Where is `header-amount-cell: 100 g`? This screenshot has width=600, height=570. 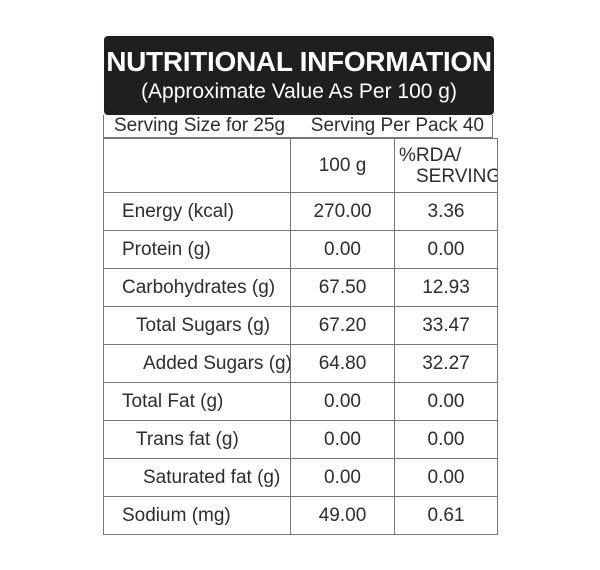 header-amount-cell: 100 g is located at coordinates (342, 165).